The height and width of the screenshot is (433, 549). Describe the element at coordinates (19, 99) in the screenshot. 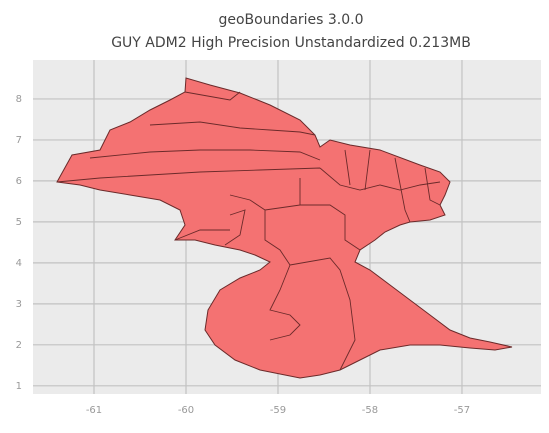

I see `y-tick-label: 8` at that location.